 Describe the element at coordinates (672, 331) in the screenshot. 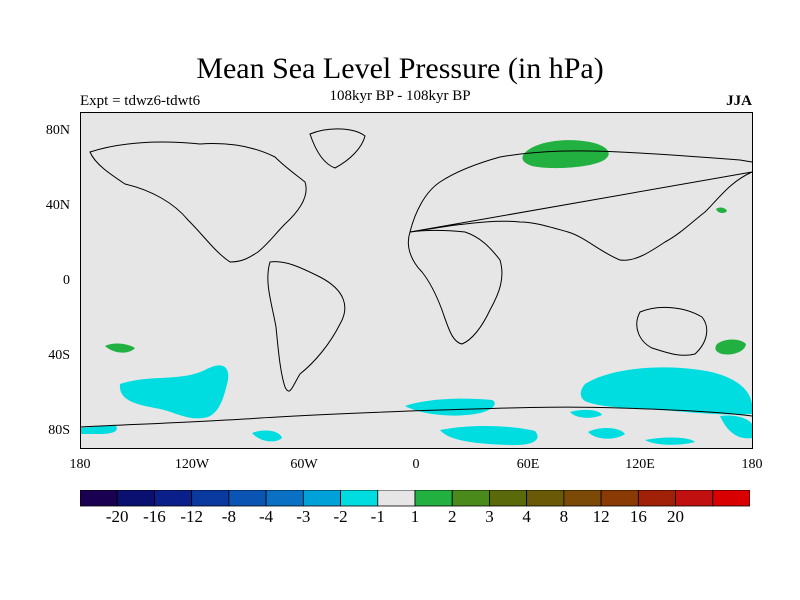

I see `australia-outline` at that location.